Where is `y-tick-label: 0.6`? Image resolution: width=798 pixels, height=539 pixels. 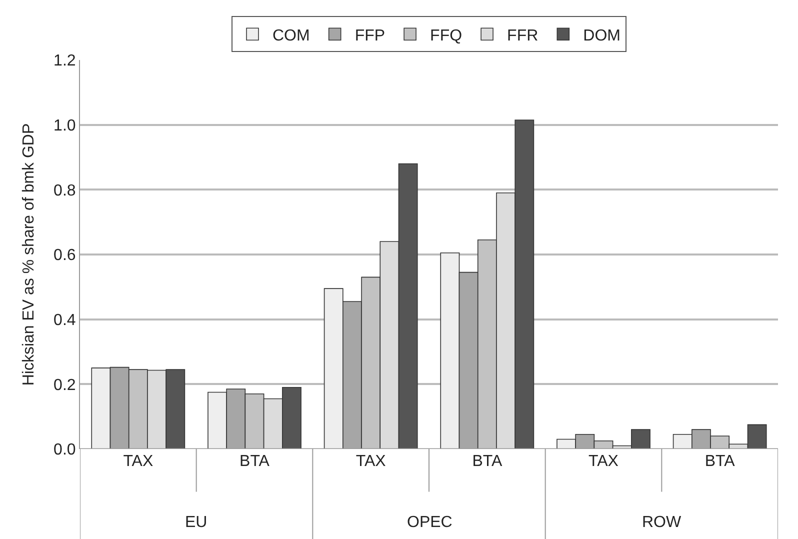 y-tick-label: 0.6 is located at coordinates (65, 255).